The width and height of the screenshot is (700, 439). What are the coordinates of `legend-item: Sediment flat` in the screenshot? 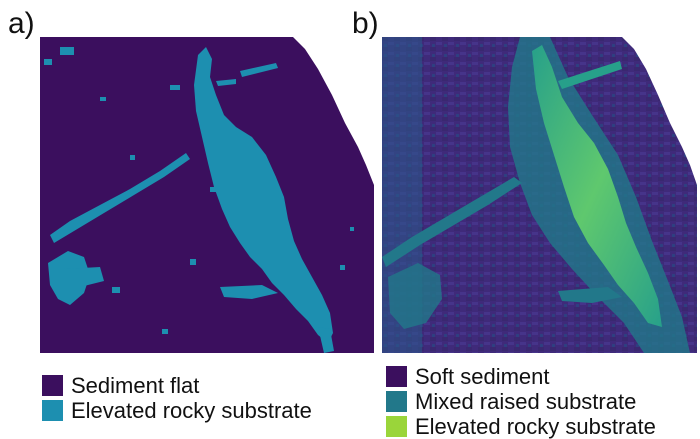 It's located at (177, 385).